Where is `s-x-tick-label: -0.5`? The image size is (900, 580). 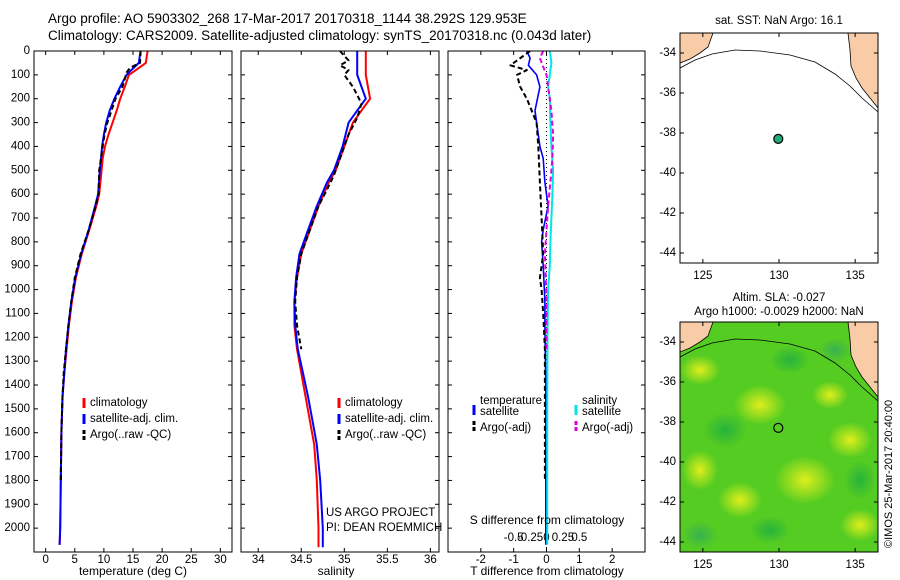
s-x-tick-label: -0.5 is located at coordinates (514, 538).